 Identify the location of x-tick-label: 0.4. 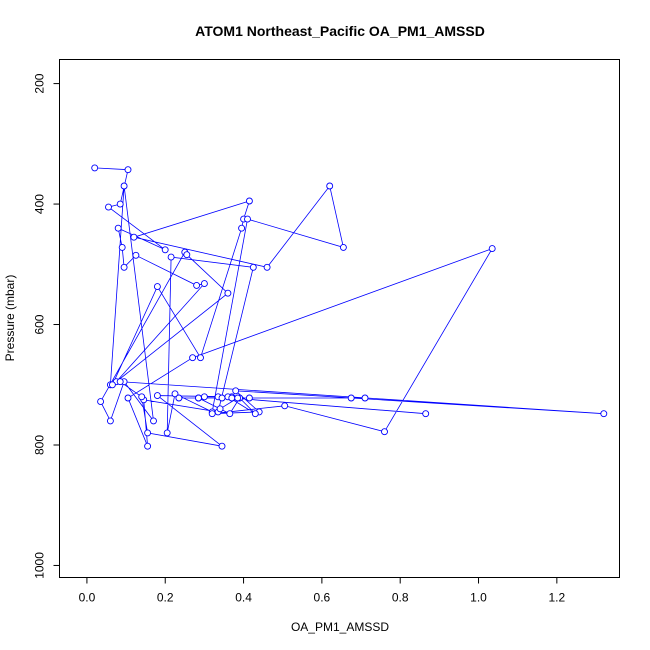
(243, 598).